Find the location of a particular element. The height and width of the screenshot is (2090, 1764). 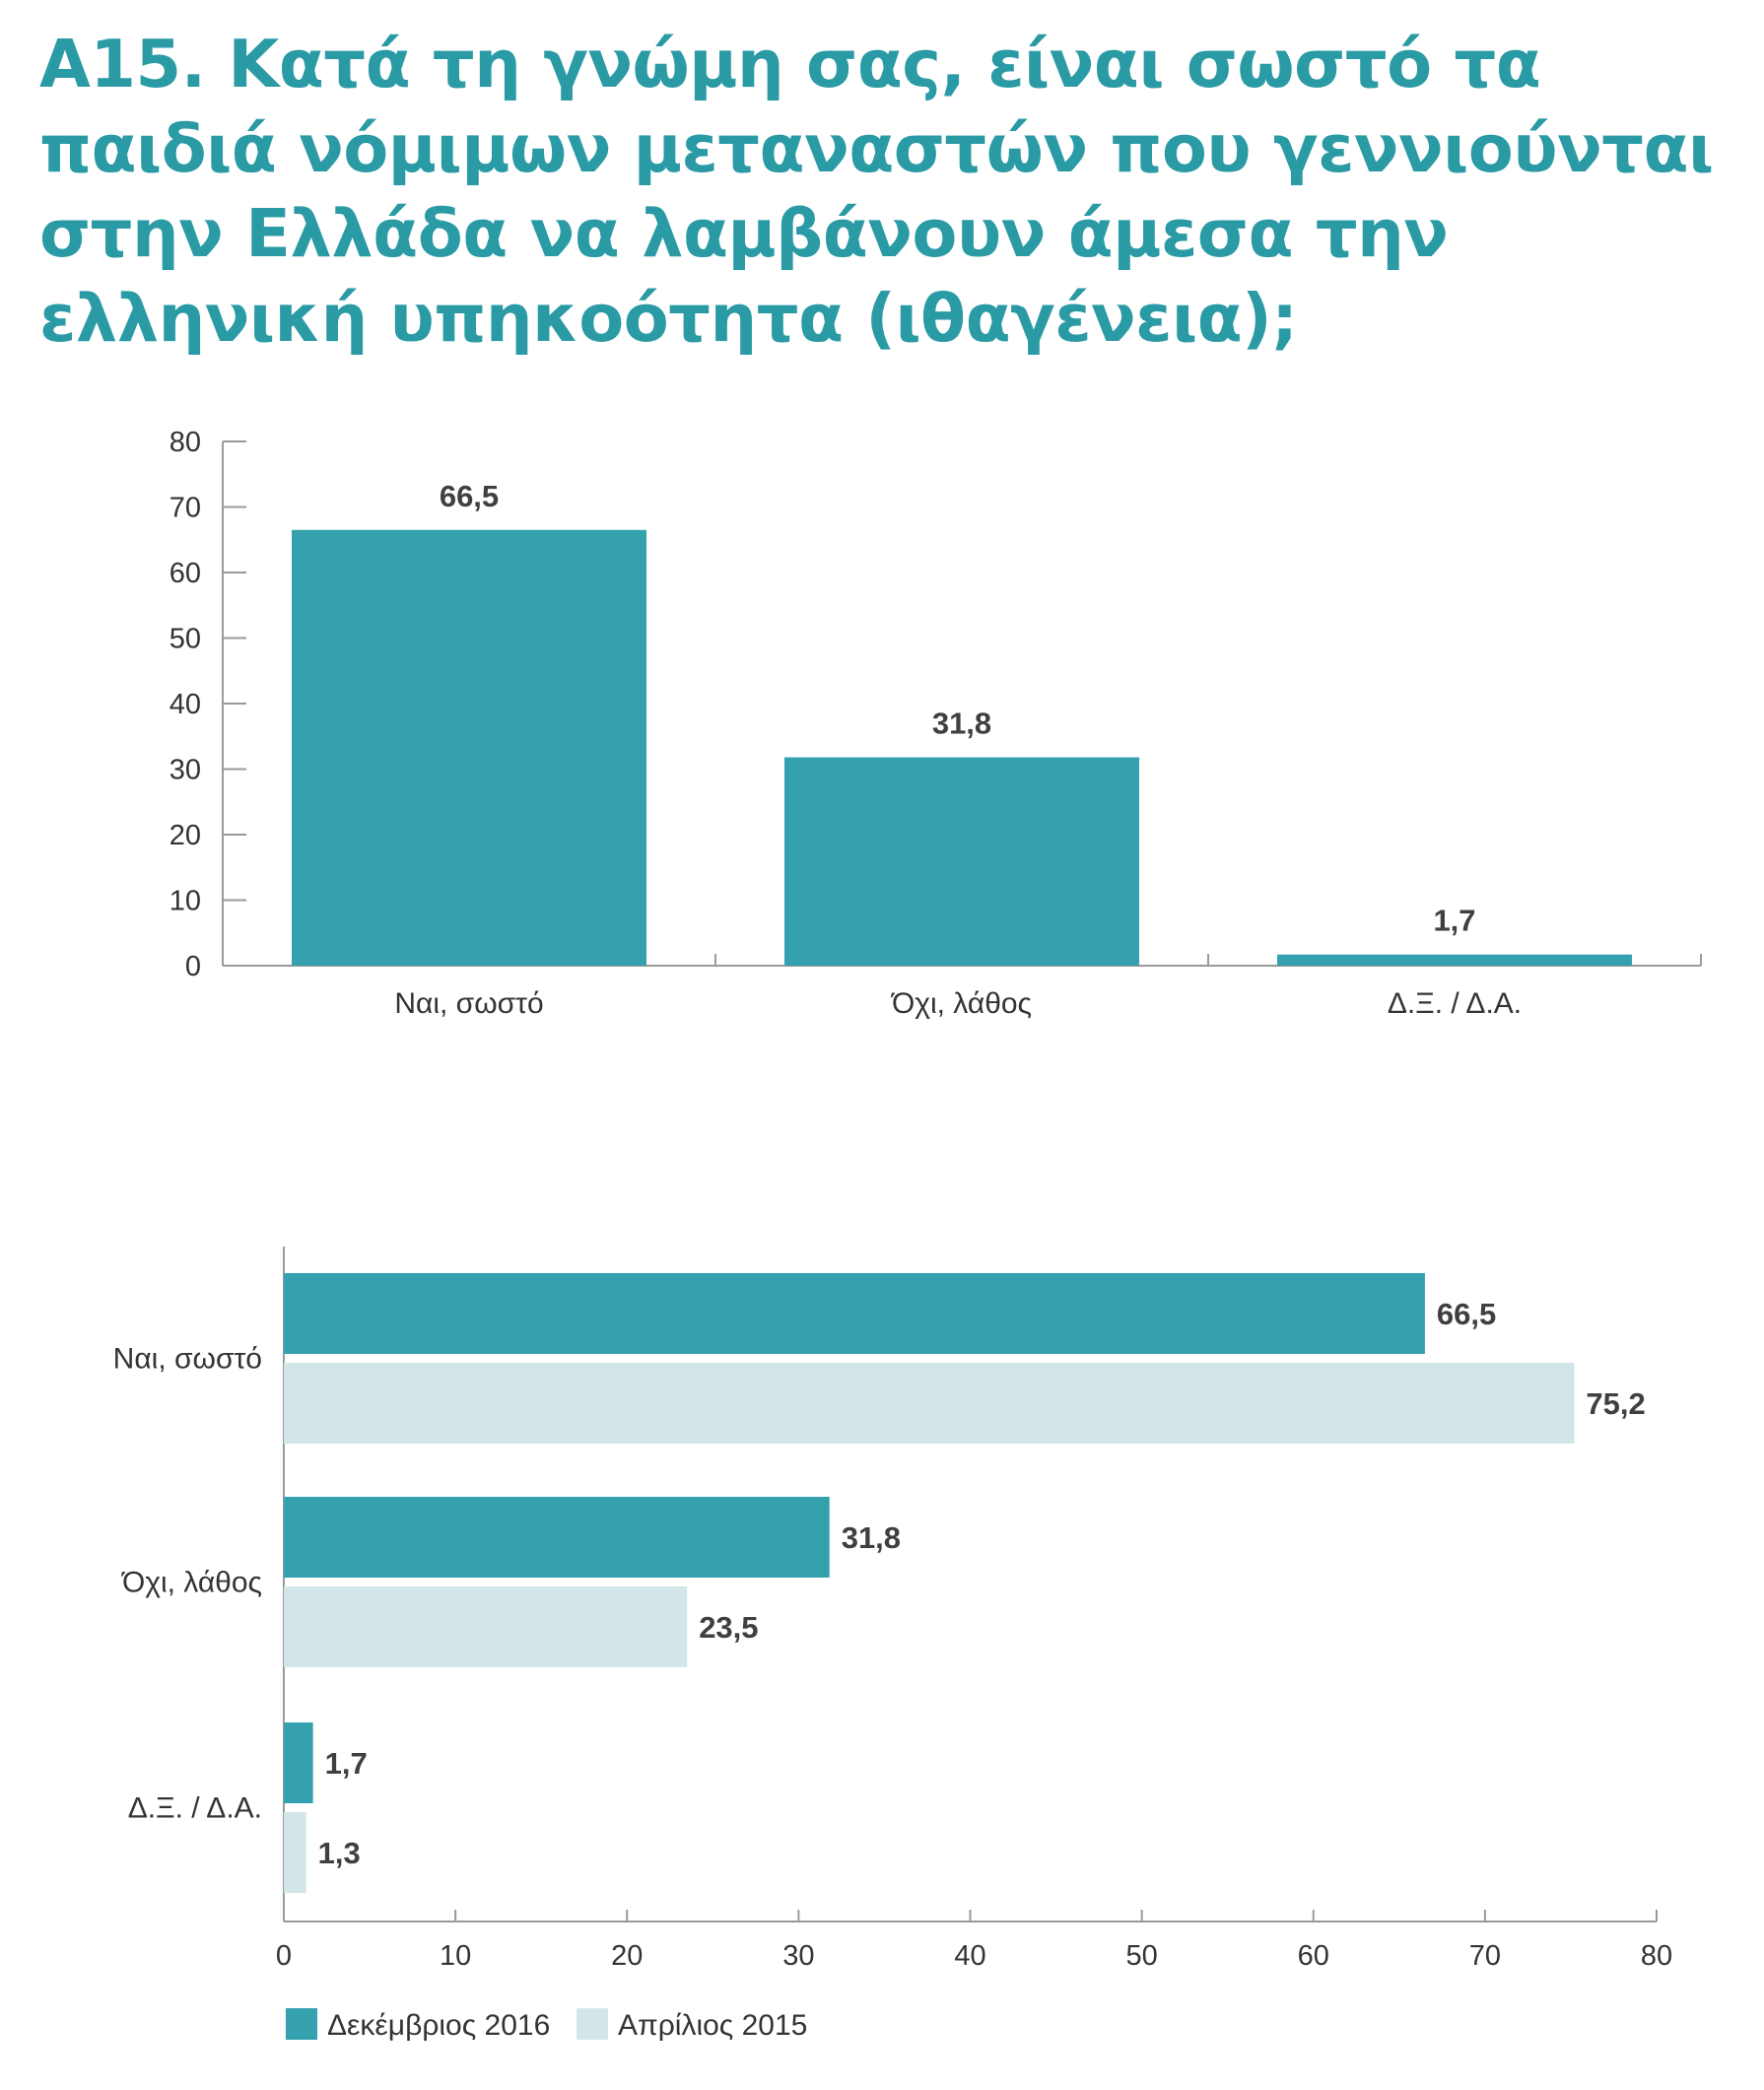

y-tick-label: 30 is located at coordinates (185, 771).